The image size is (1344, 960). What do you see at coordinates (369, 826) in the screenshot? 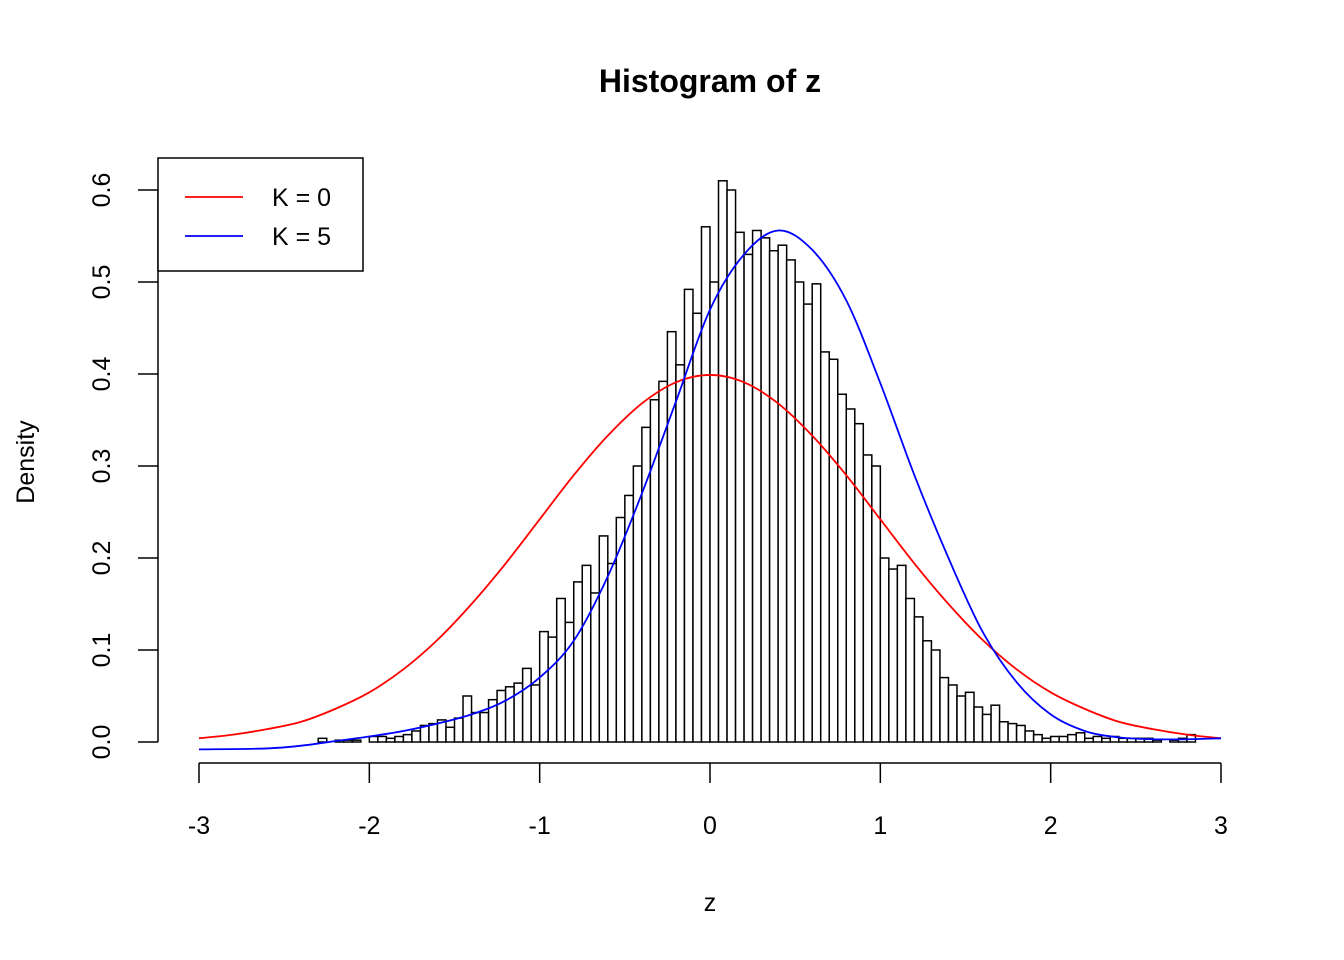
I see `x-tick-label: -2` at bounding box center [369, 826].